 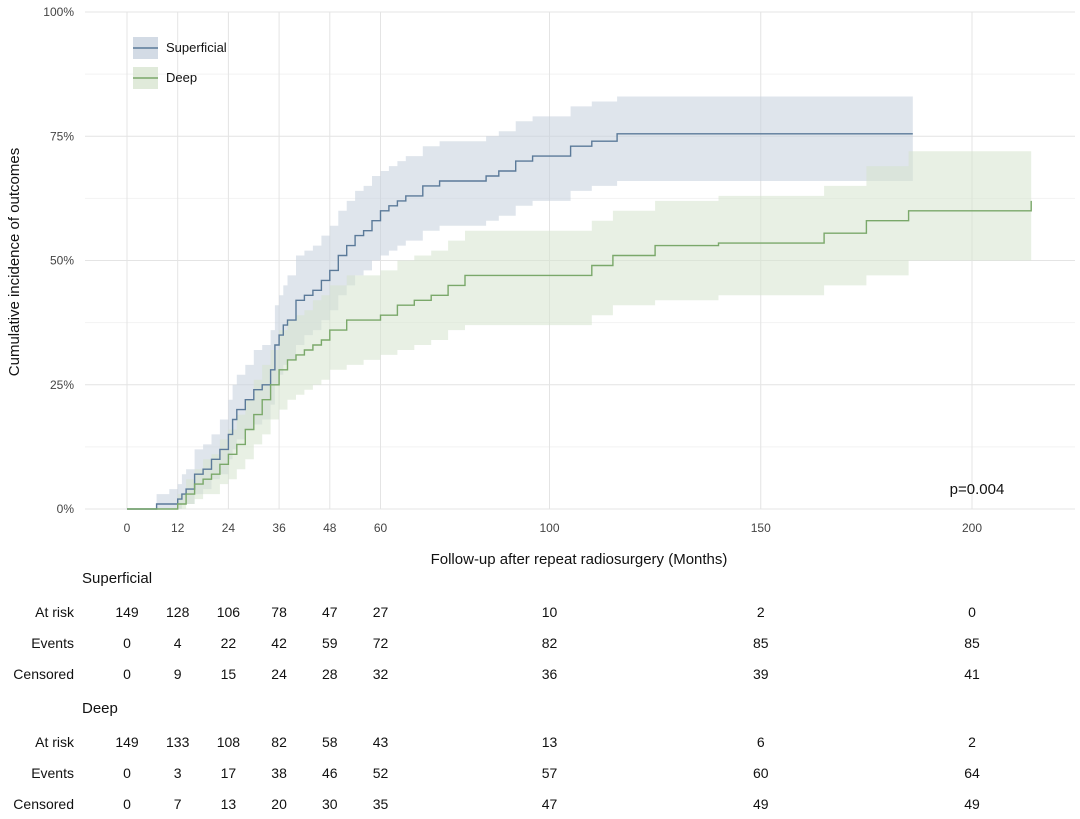 I want to click on risk-cell: 36, so click(x=550, y=674).